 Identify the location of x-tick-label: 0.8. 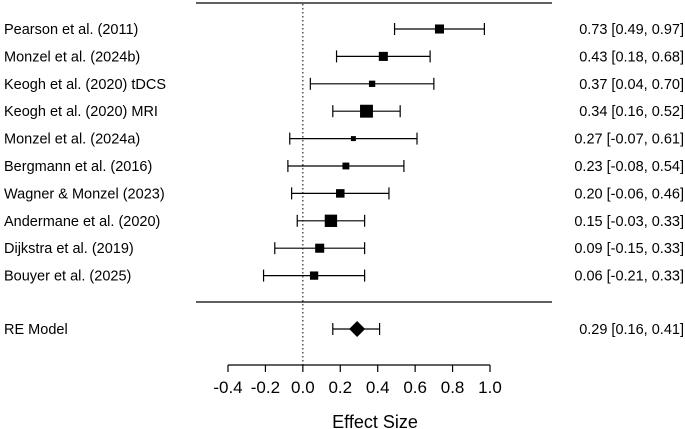
(453, 387).